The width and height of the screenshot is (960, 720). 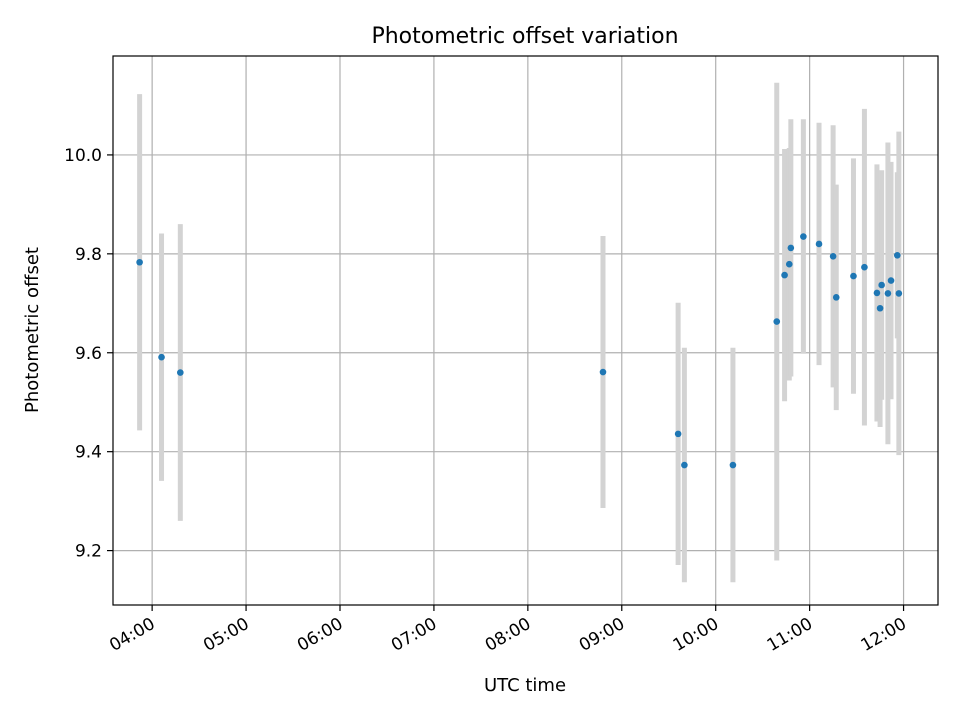 I want to click on y-axis-ticks: 9.2 9.4 9.6 9.8 10.0, so click(x=88, y=354).